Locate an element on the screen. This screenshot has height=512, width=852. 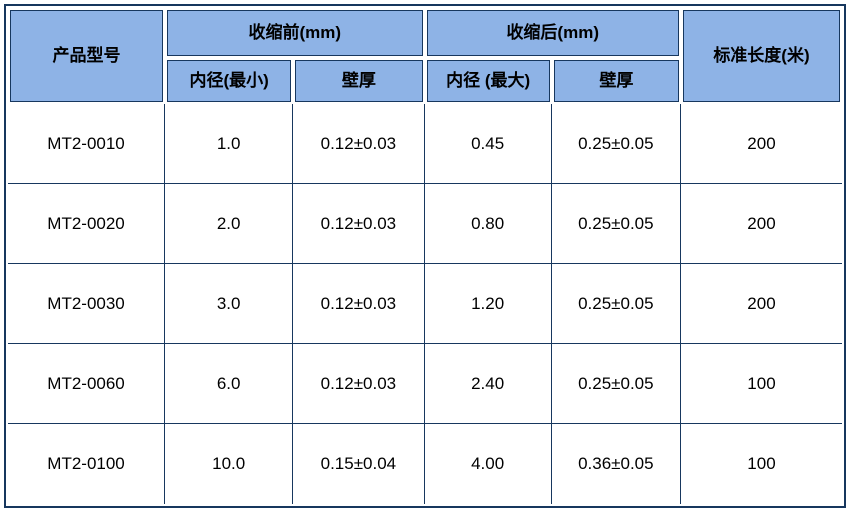
cell-model: MT2-0010 is located at coordinates (87, 144).